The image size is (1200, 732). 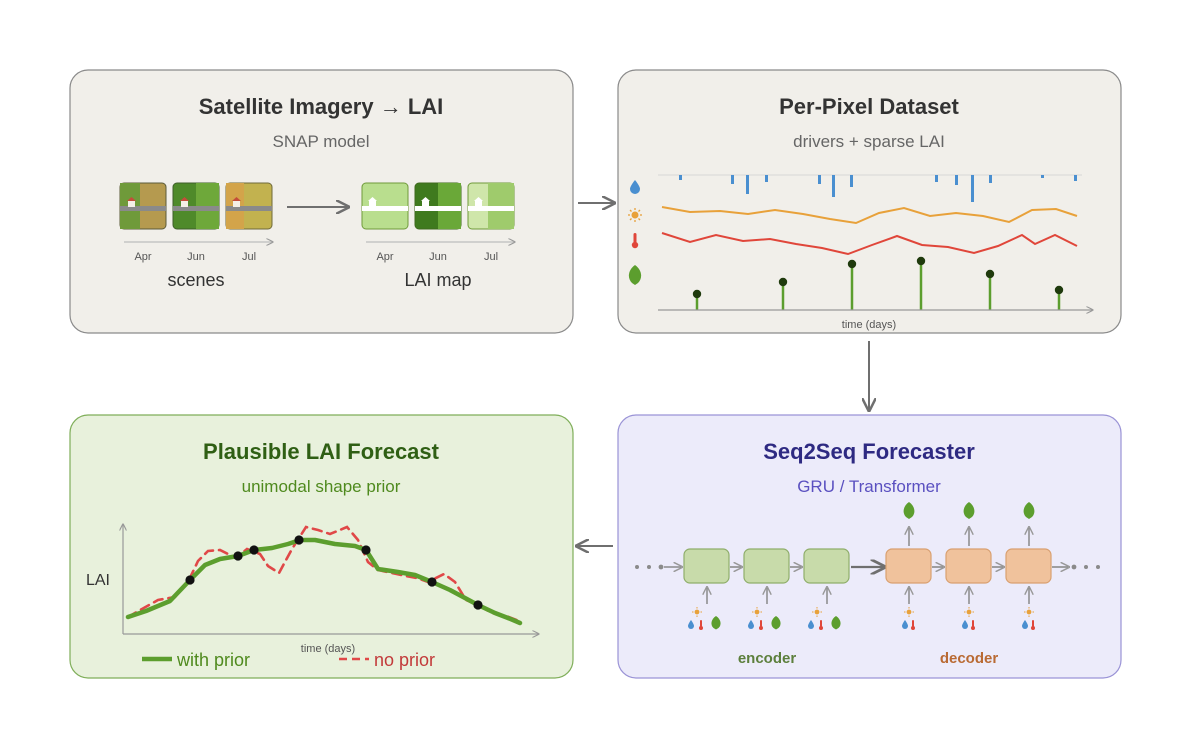 What do you see at coordinates (869, 106) in the screenshot?
I see `dataset-panel-title: Per-Pixel Dataset` at bounding box center [869, 106].